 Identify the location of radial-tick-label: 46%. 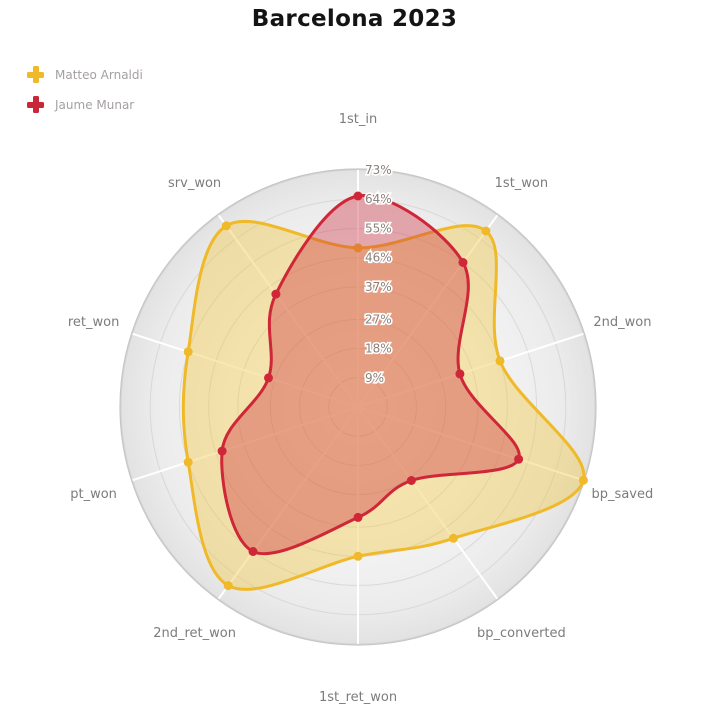
(378, 258).